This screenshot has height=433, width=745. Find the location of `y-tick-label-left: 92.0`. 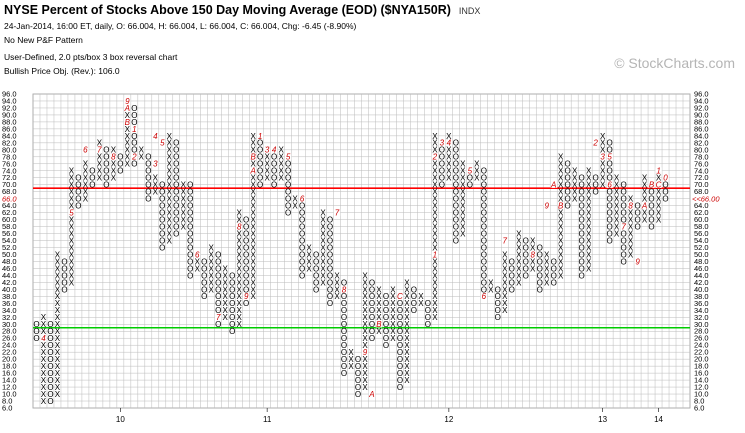

y-tick-label-left: 92.0 is located at coordinates (9, 107).